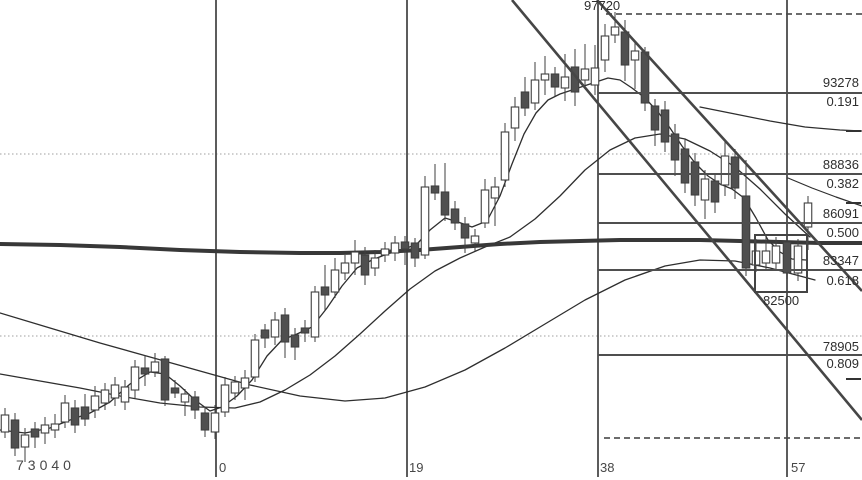 The image size is (862, 480). I want to click on fib-price-label: 88836, so click(840, 164).